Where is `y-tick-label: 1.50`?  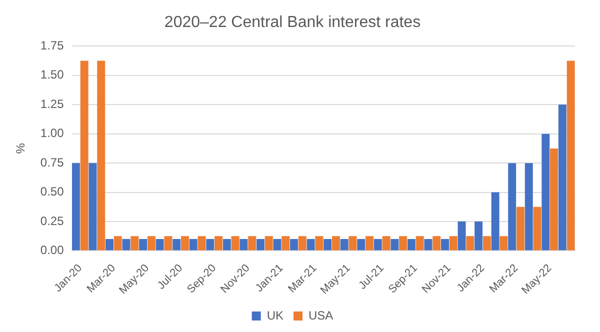 y-tick-label: 1.50 is located at coordinates (52, 75).